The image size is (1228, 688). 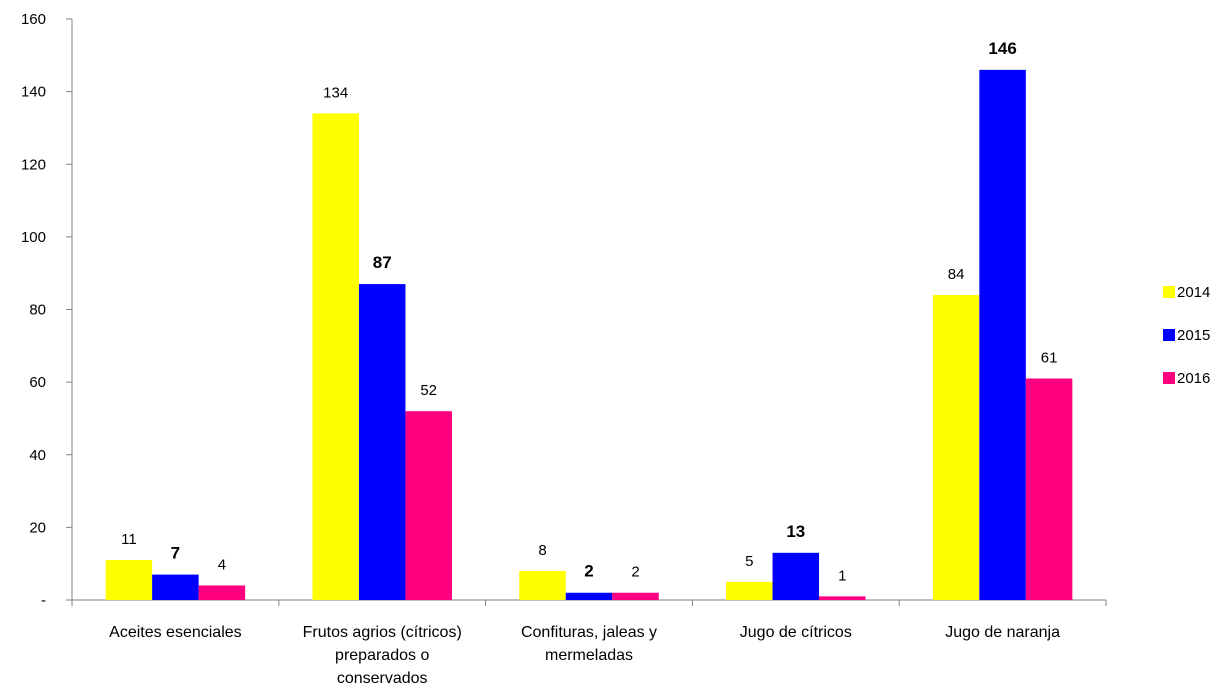 What do you see at coordinates (1002, 632) in the screenshot?
I see `x-tick-label: Jugo de naranja` at bounding box center [1002, 632].